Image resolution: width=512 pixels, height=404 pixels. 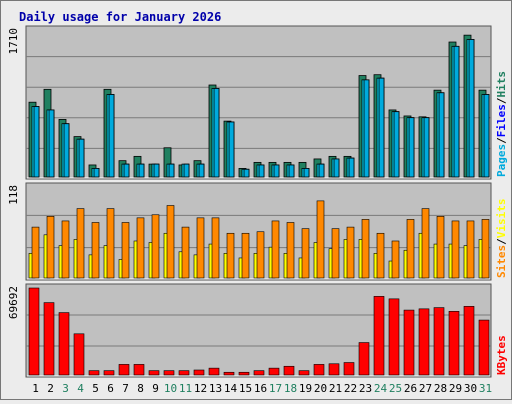 I want to click on panel-legend: KBytes, so click(x=501, y=355).